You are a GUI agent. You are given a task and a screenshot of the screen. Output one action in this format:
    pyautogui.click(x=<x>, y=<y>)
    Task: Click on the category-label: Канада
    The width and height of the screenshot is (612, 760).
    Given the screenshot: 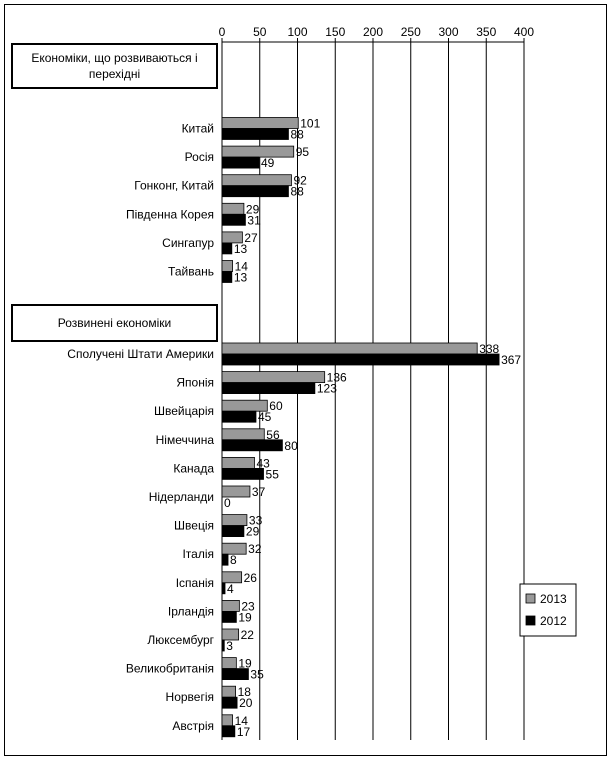 What is the action you would take?
    pyautogui.click(x=193, y=468)
    